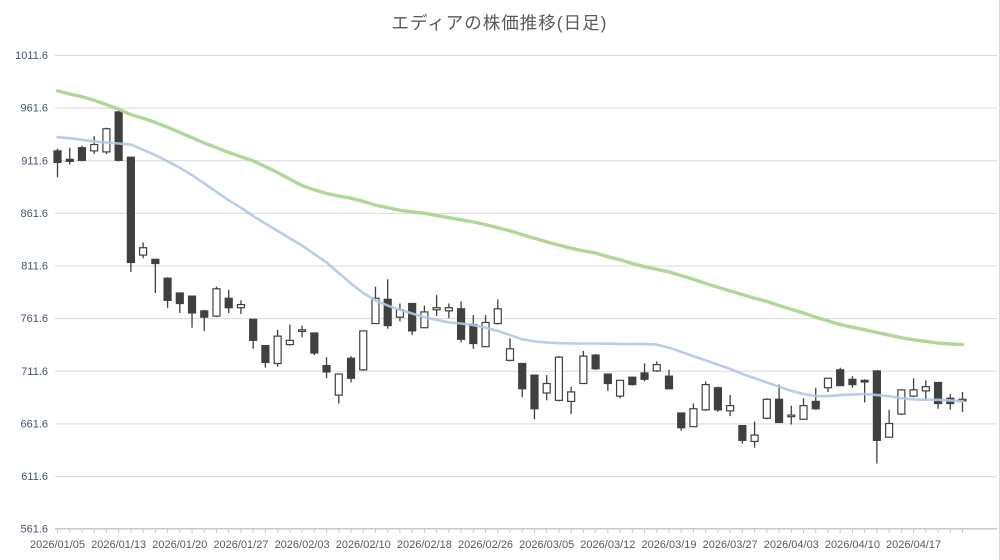 The width and height of the screenshot is (1000, 560). Describe the element at coordinates (34, 214) in the screenshot. I see `y-axis-tick-label: 861.6` at that location.